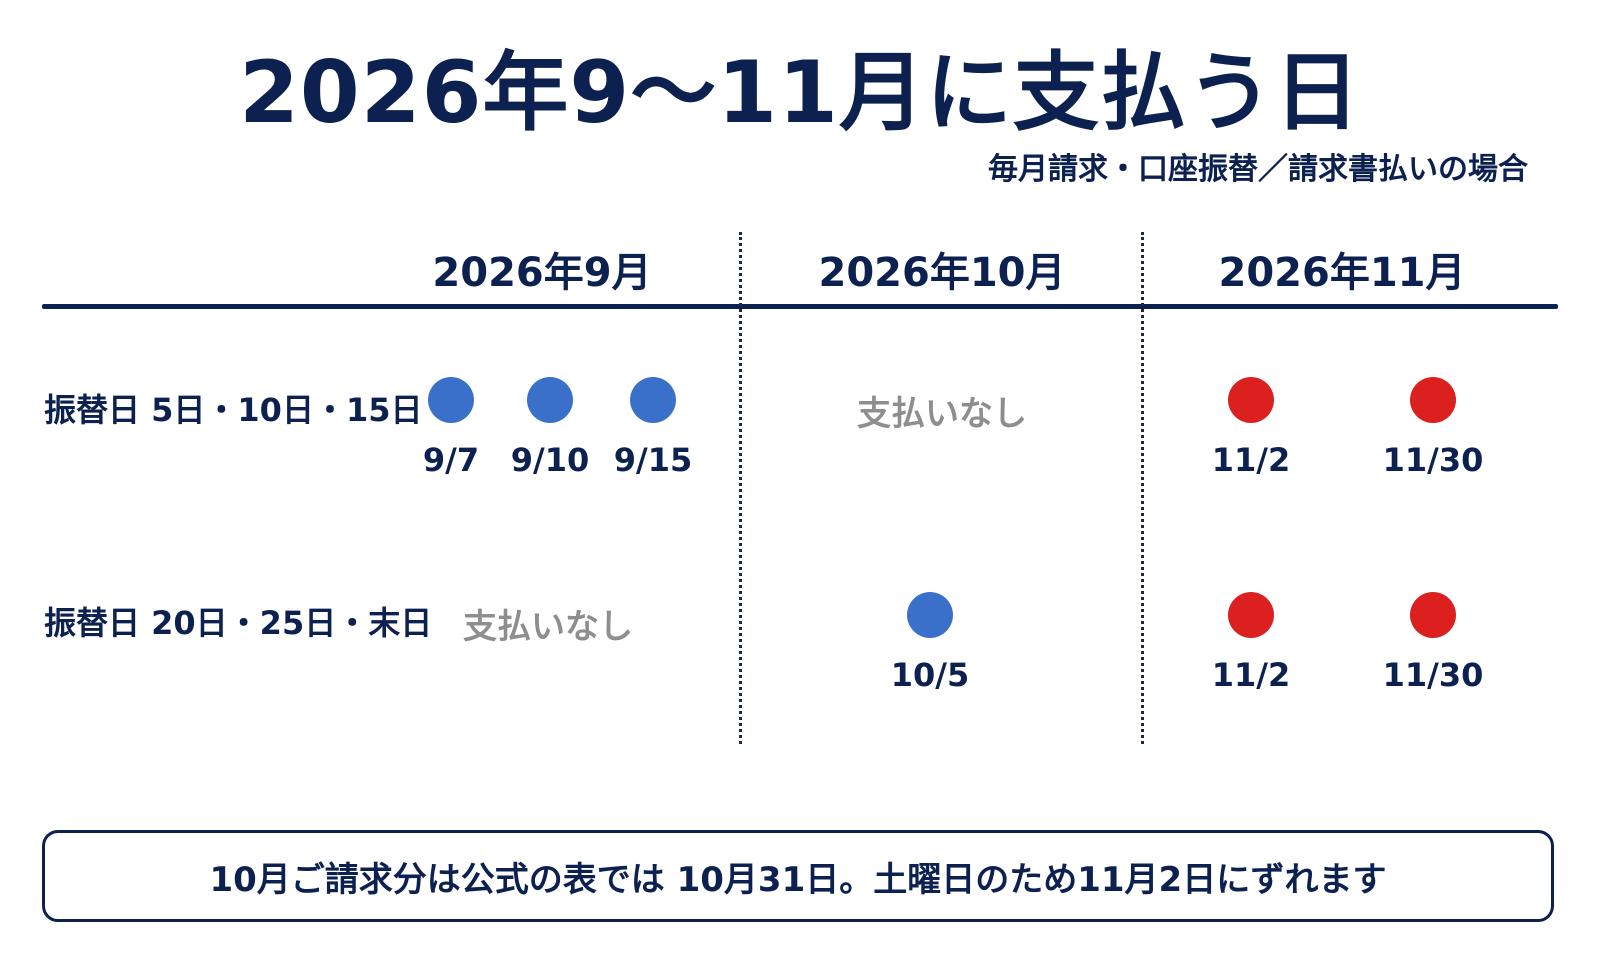 The width and height of the screenshot is (1600, 960). I want to click on month-header-october: 2026年10月, so click(942, 273).